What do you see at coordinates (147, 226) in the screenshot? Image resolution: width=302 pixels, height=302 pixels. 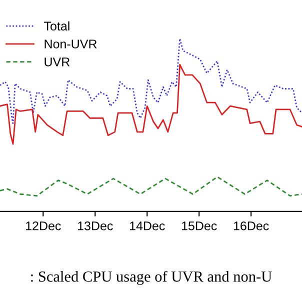 I see `x-tick-label: 14Dec` at bounding box center [147, 226].